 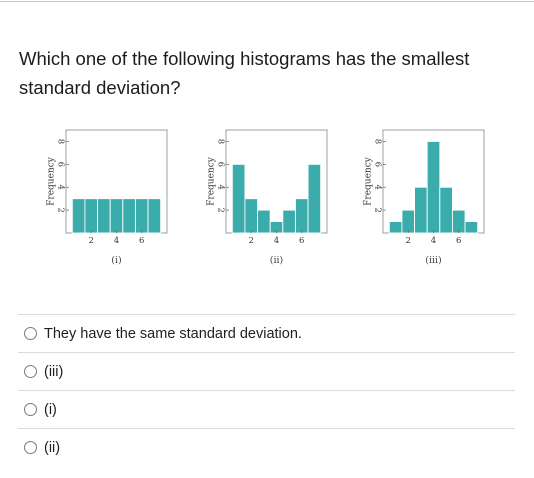 I want to click on choice-iii: (iii), so click(x=266, y=371).